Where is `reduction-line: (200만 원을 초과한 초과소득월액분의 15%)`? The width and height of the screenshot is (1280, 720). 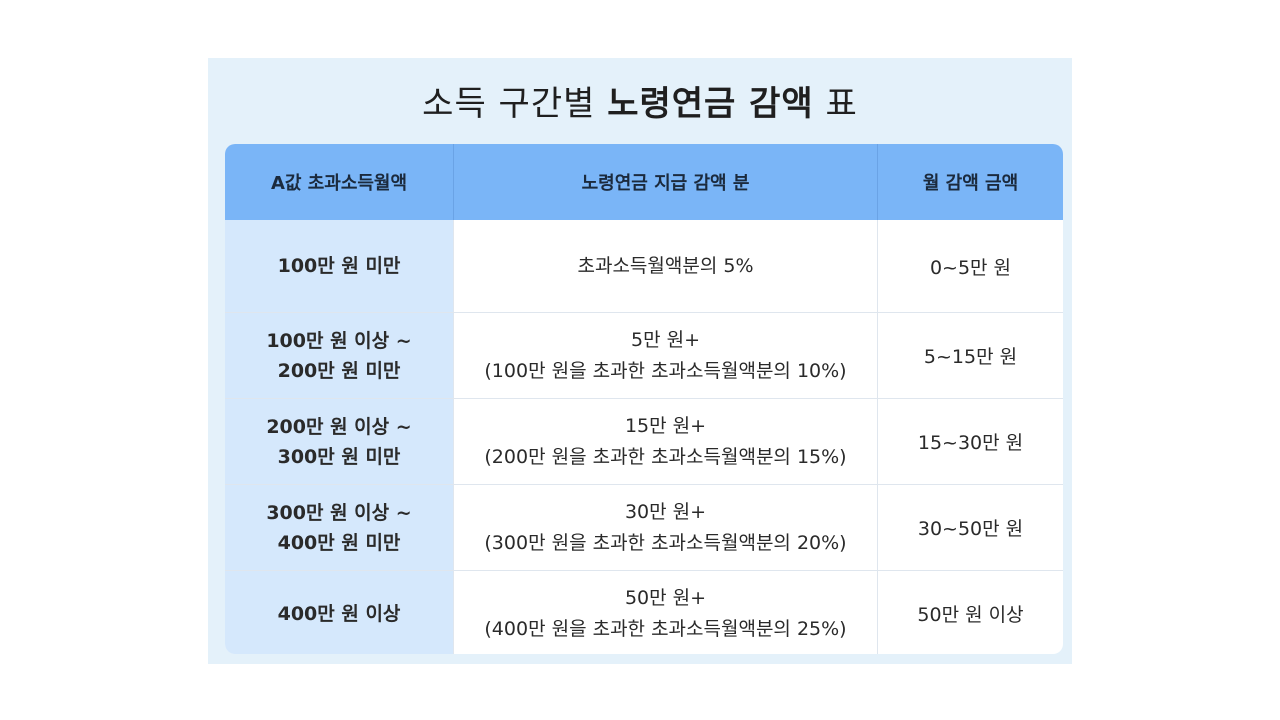
reduction-line: (200만 원을 초과한 초과소득월액분의 15%) is located at coordinates (665, 456).